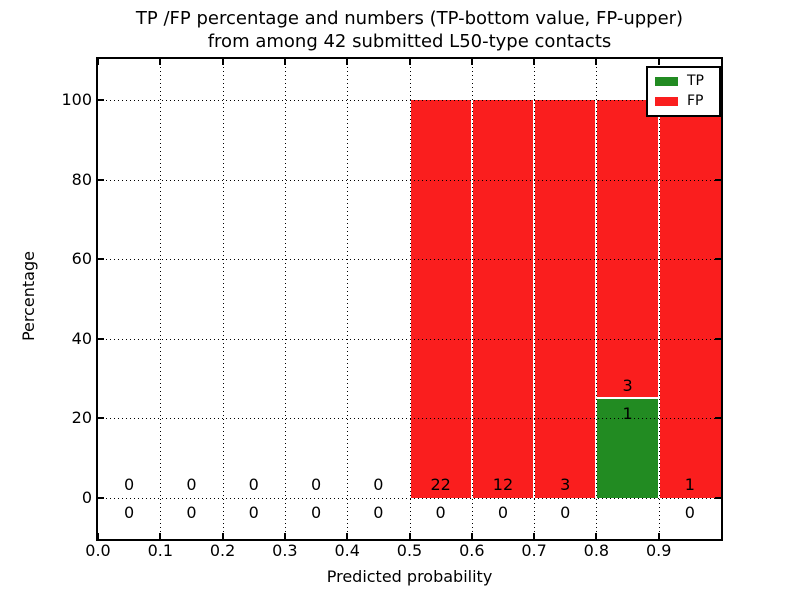 Image resolution: width=800 pixels, height=600 pixels. Describe the element at coordinates (683, 91) in the screenshot. I see `legend: TP FP` at that location.